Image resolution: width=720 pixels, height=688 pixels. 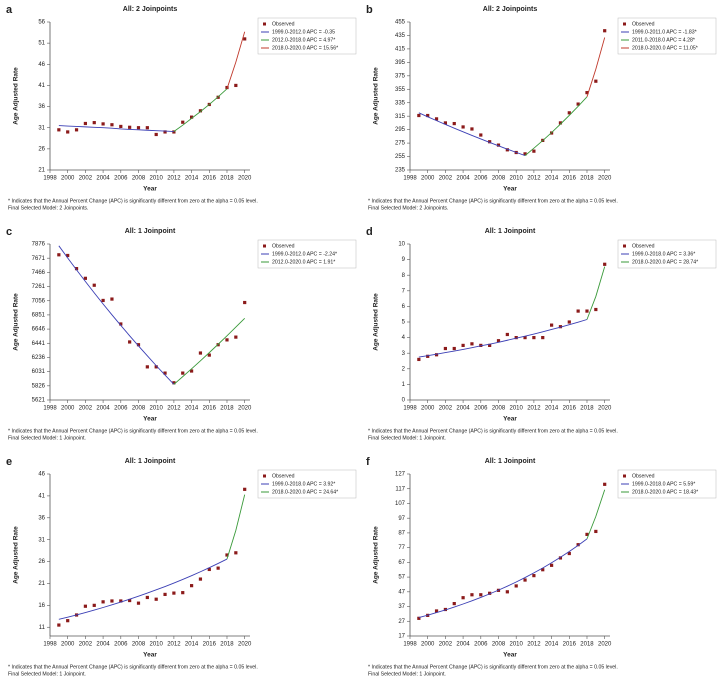 I want to click on footnote: Final Selected Model: 2 Joinpoints., so click(x=408, y=208).